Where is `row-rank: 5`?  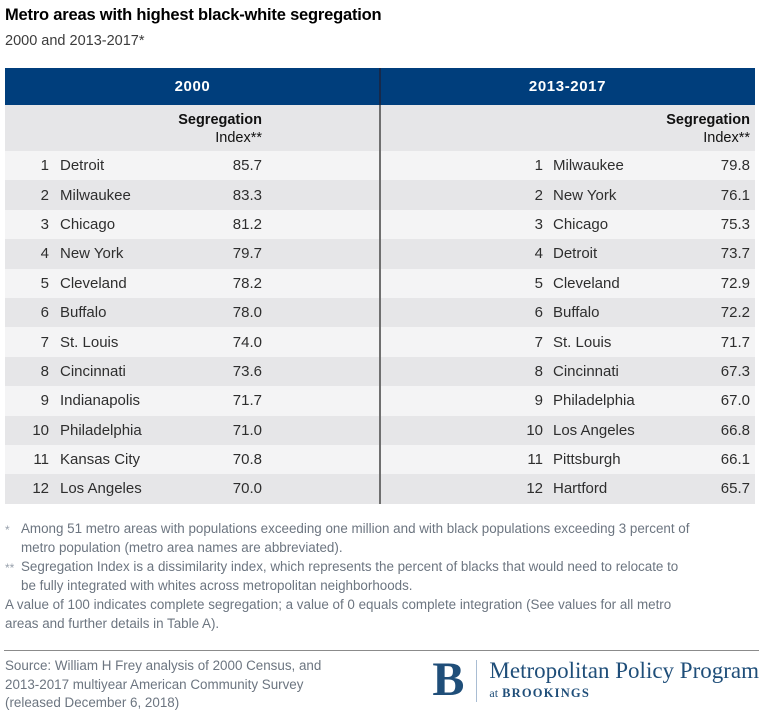 row-rank: 5 is located at coordinates (538, 283).